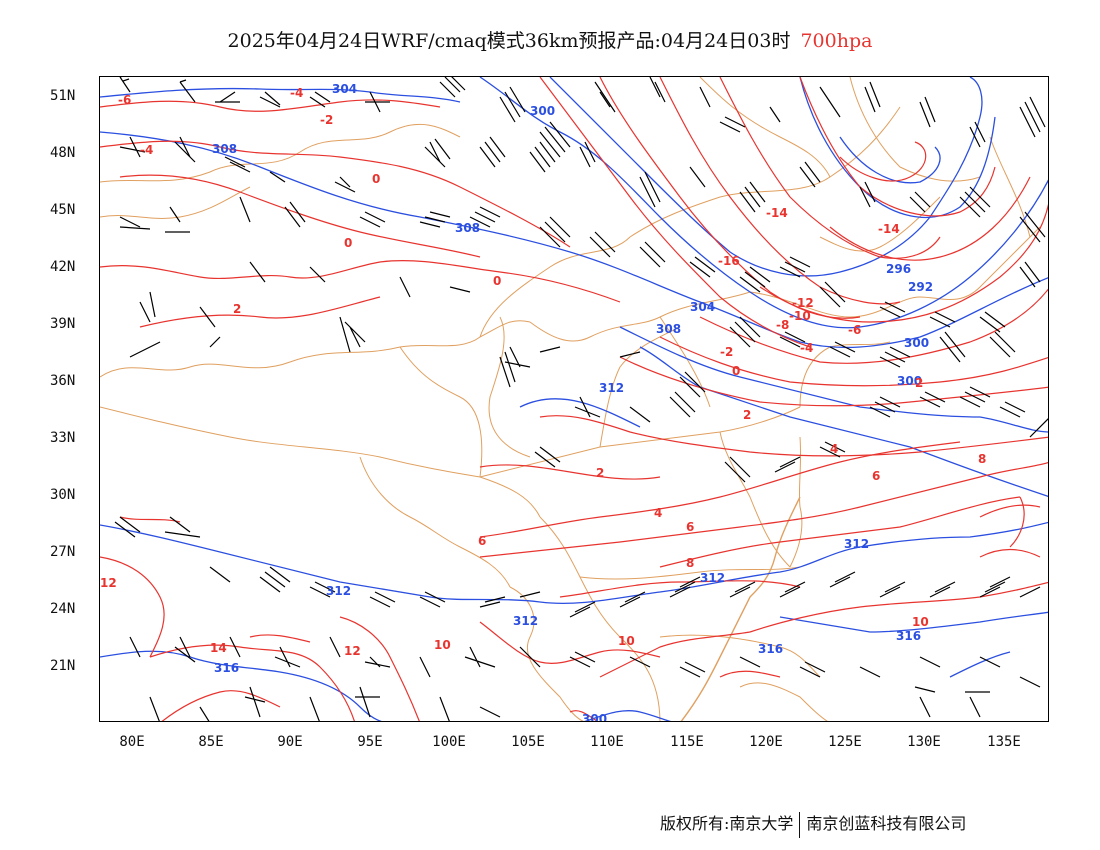 This screenshot has height=850, width=1100. I want to click on lat-label: 39N, so click(63, 324).